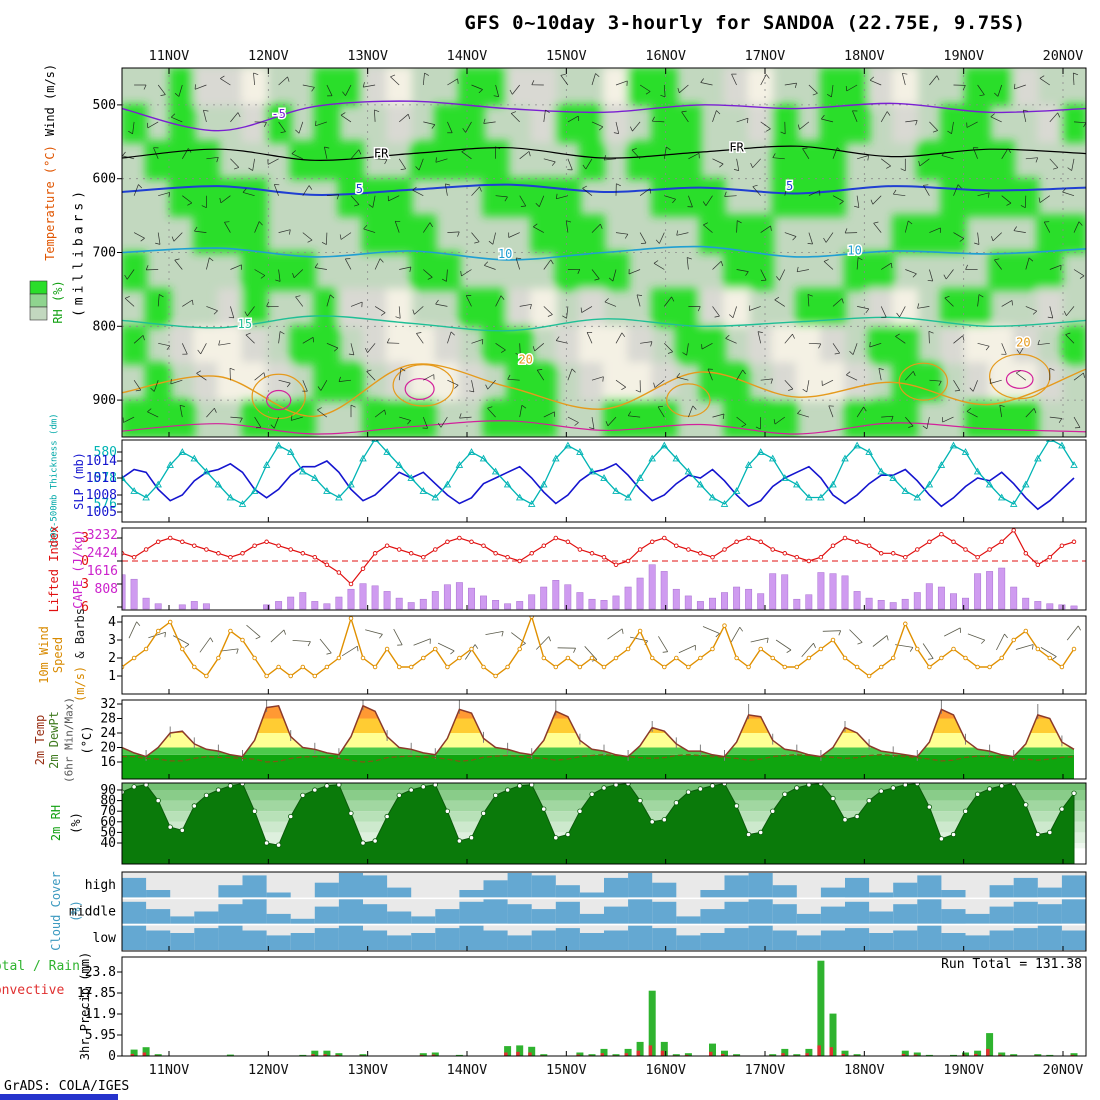 Image resolution: width=1100 pixels, height=1100 pixels. What do you see at coordinates (100, 1014) in the screenshot?
I see `svg-text: 11.9` at bounding box center [100, 1014].